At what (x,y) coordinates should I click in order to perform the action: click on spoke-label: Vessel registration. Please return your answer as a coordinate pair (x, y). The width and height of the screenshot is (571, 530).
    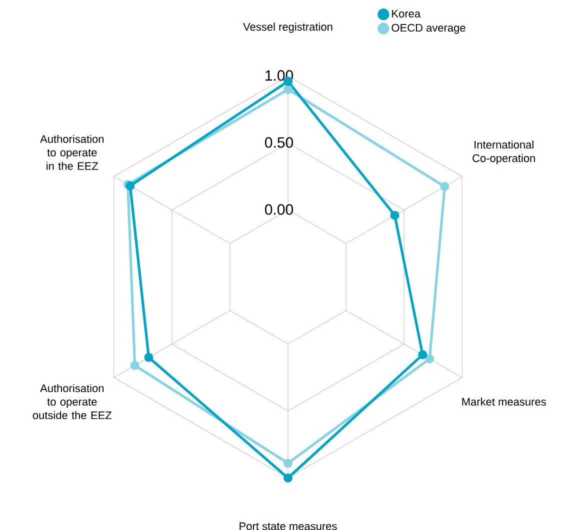
    Looking at the image, I should click on (287, 27).